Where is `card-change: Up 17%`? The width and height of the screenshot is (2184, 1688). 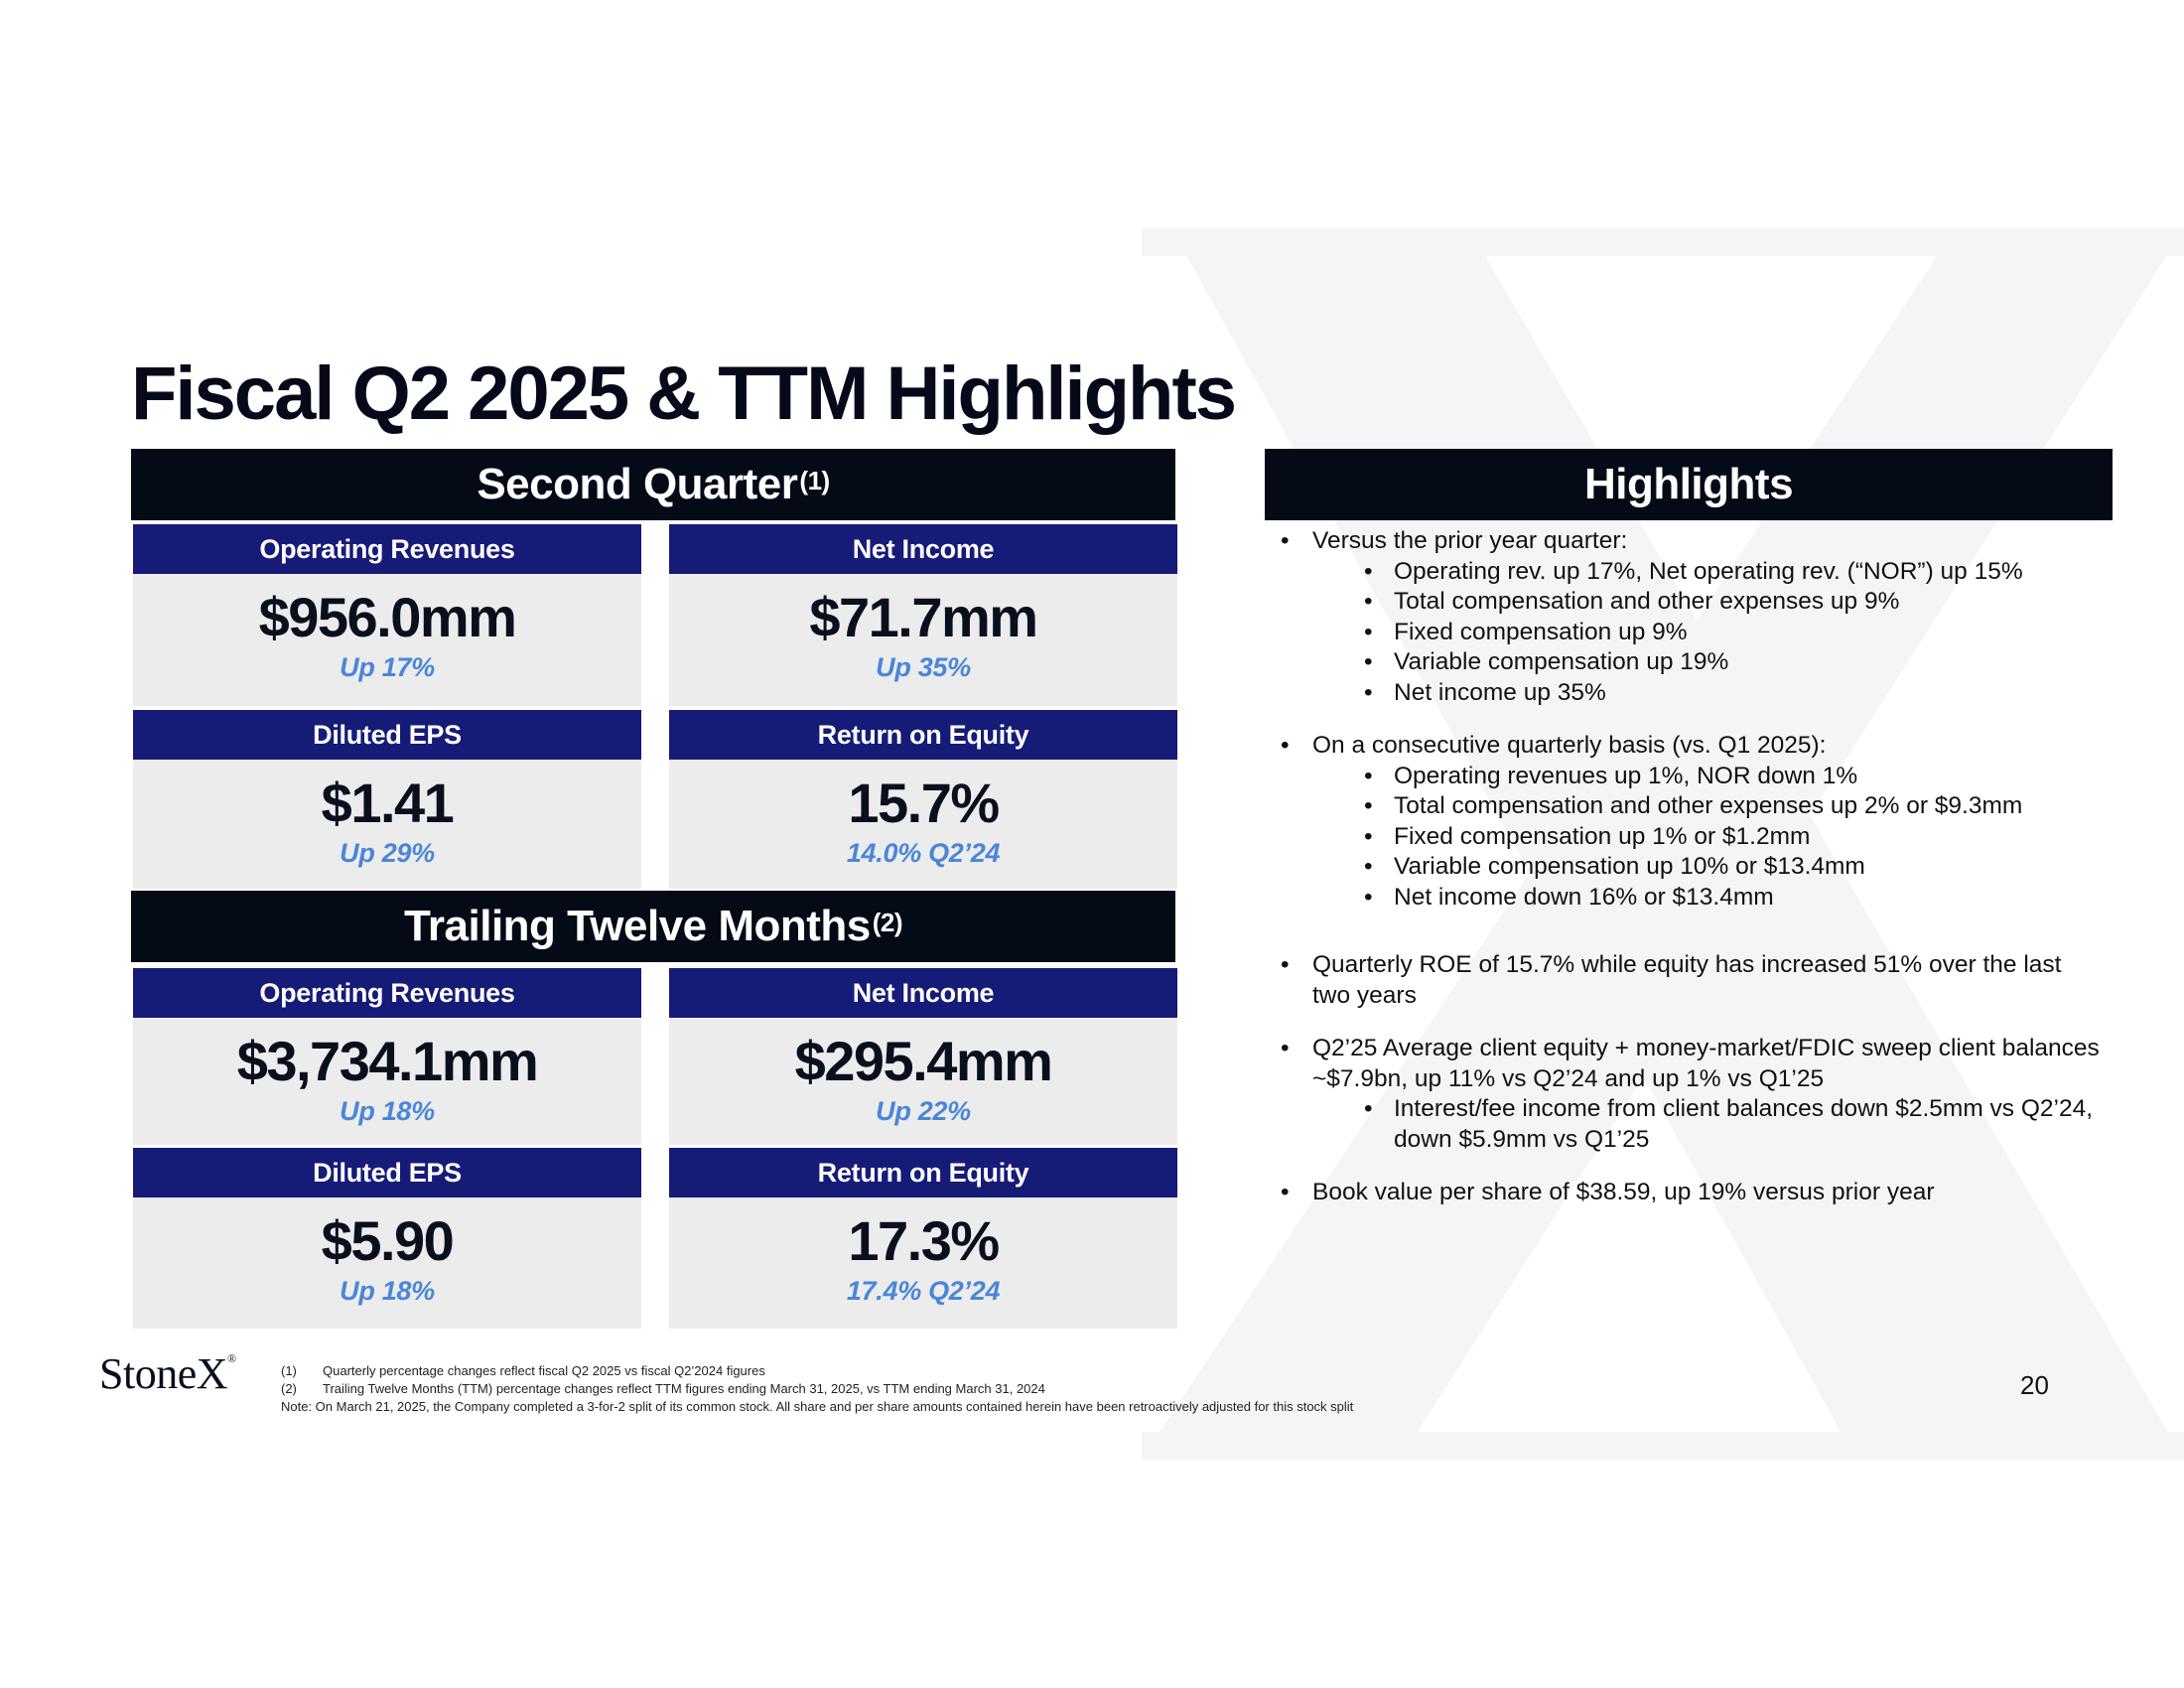
card-change: Up 17% is located at coordinates (387, 667).